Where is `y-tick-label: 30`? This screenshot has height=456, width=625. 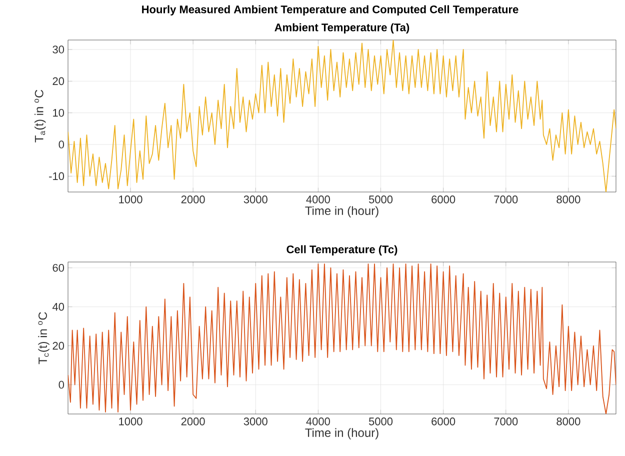
y-tick-label: 30 is located at coordinates (58, 50).